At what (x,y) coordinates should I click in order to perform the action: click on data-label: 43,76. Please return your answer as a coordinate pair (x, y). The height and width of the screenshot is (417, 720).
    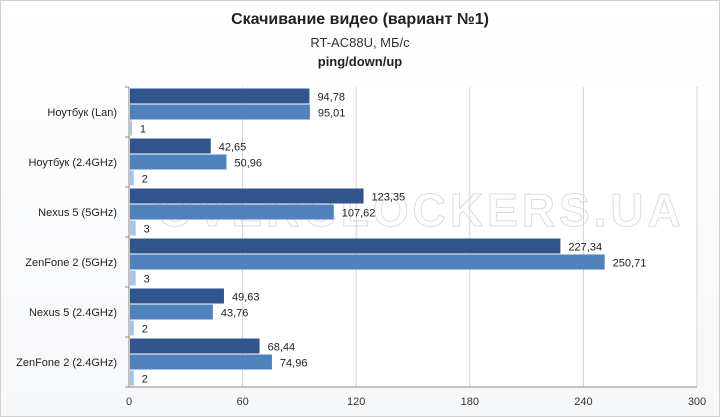
    Looking at the image, I should click on (235, 314).